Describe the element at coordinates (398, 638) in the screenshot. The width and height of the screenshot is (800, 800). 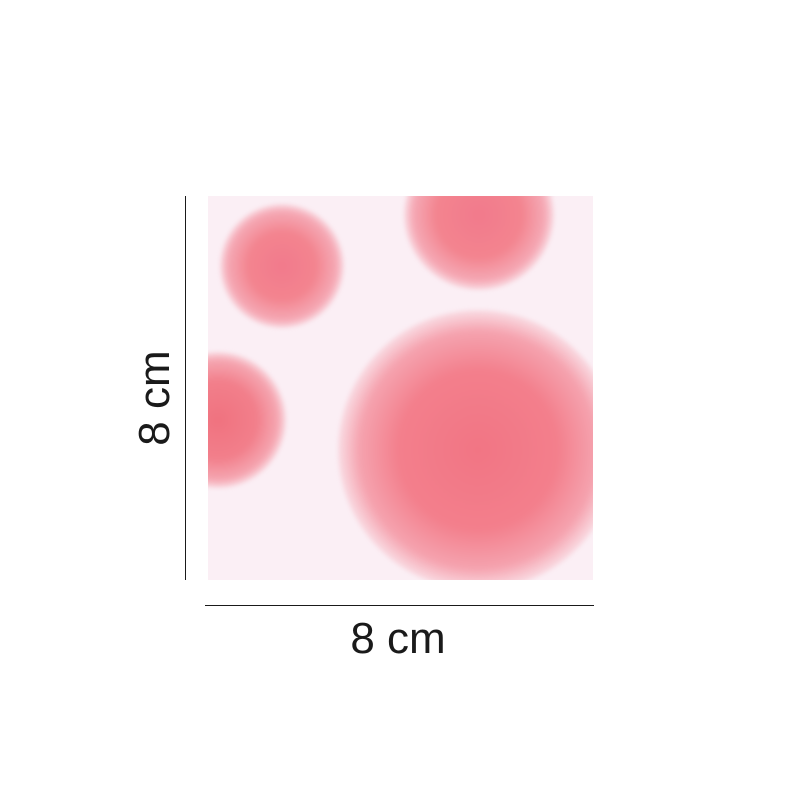
I see `width-label: 8 cm` at that location.